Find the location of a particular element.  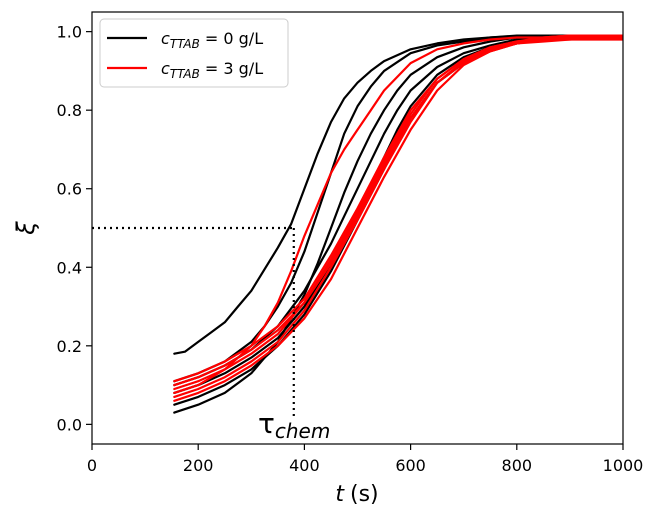

x-tick-label: 600 is located at coordinates (410, 465).